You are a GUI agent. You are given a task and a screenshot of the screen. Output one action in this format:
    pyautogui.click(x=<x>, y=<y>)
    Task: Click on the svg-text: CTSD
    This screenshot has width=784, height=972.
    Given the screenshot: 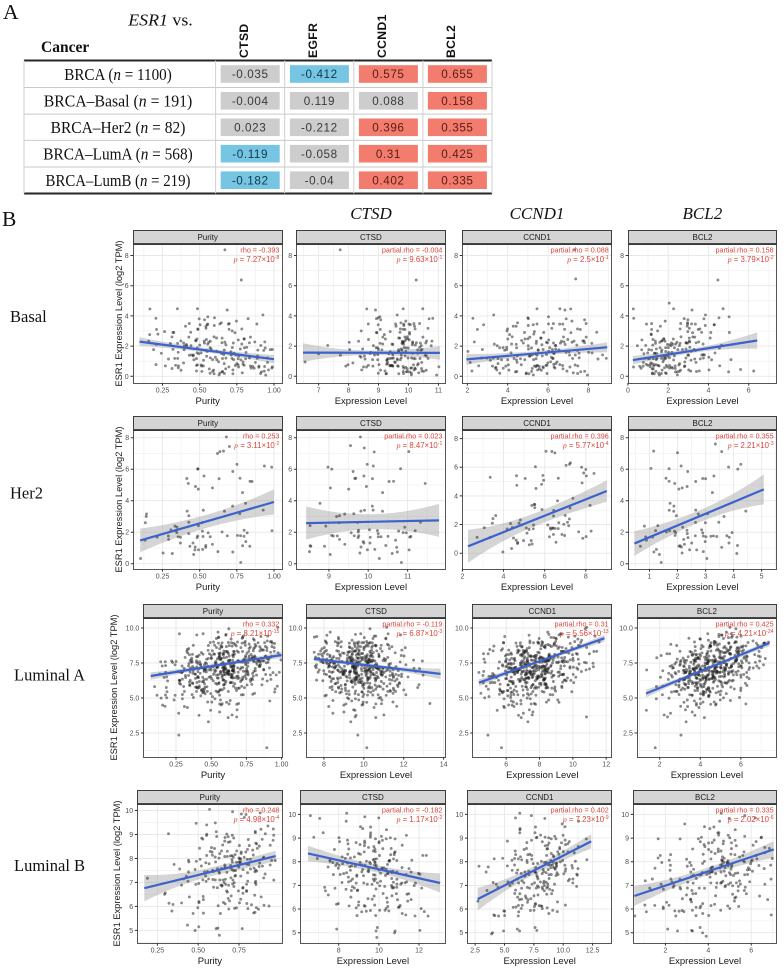 What is the action you would take?
    pyautogui.click(x=371, y=423)
    